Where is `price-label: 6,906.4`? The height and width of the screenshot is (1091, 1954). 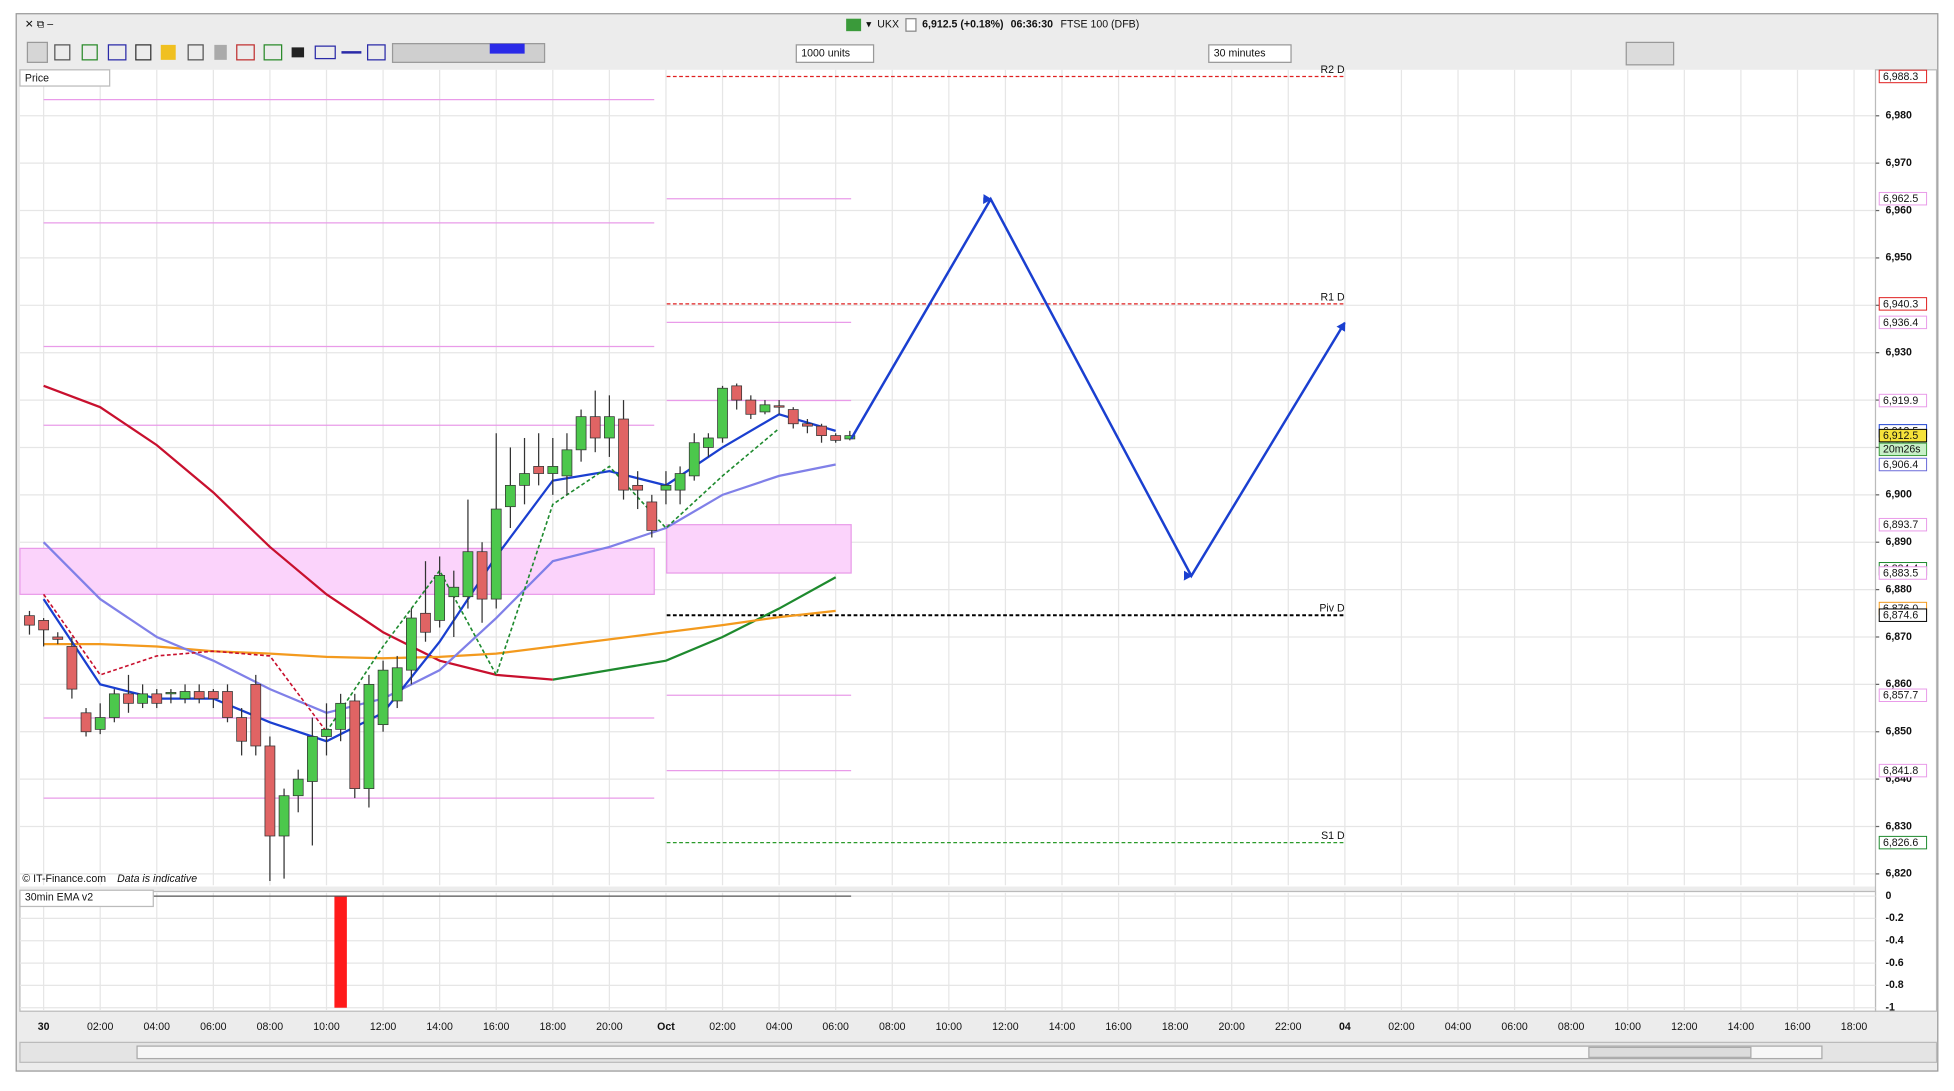
price-label: 6,906.4 is located at coordinates (1900, 465).